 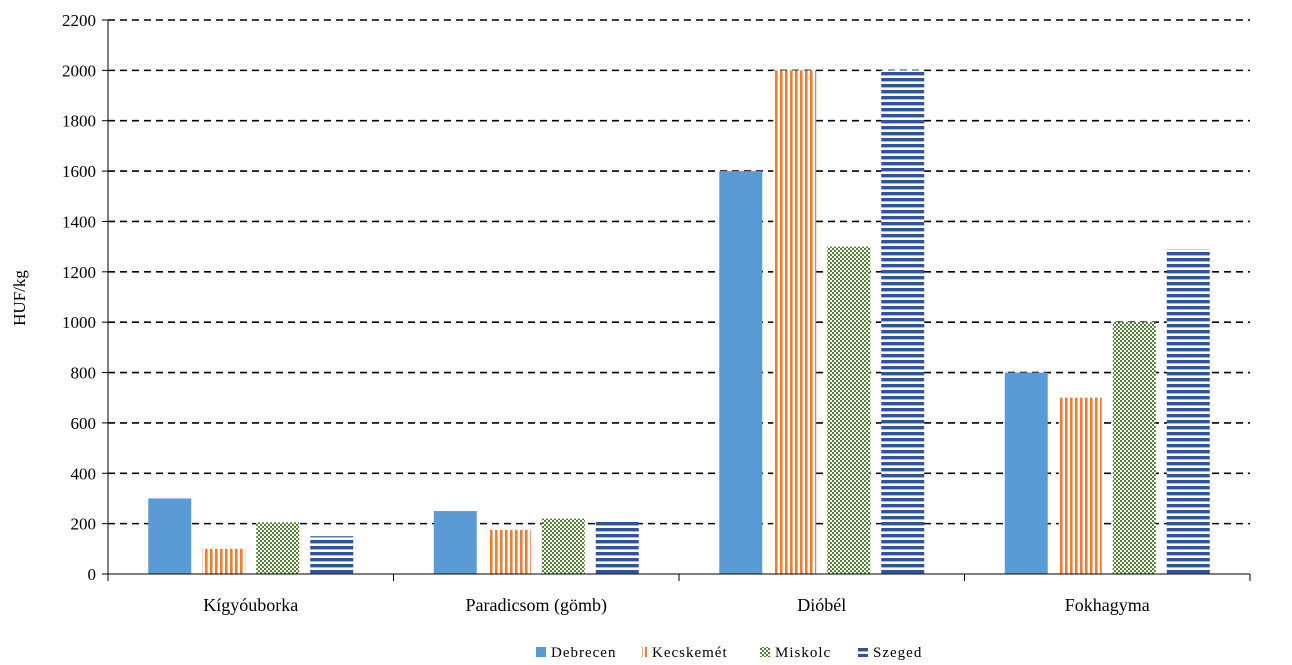 What do you see at coordinates (79, 70) in the screenshot?
I see `y-tick-label: 2000` at bounding box center [79, 70].